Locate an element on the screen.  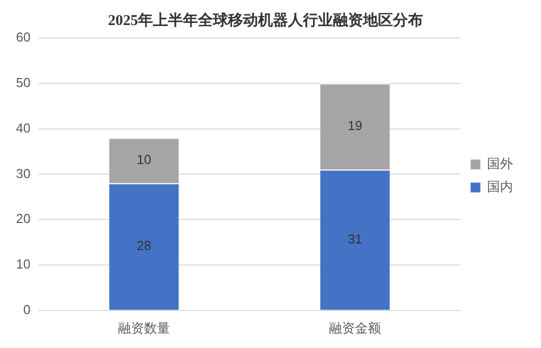
y-tick-label: 10 is located at coordinates (23, 264).